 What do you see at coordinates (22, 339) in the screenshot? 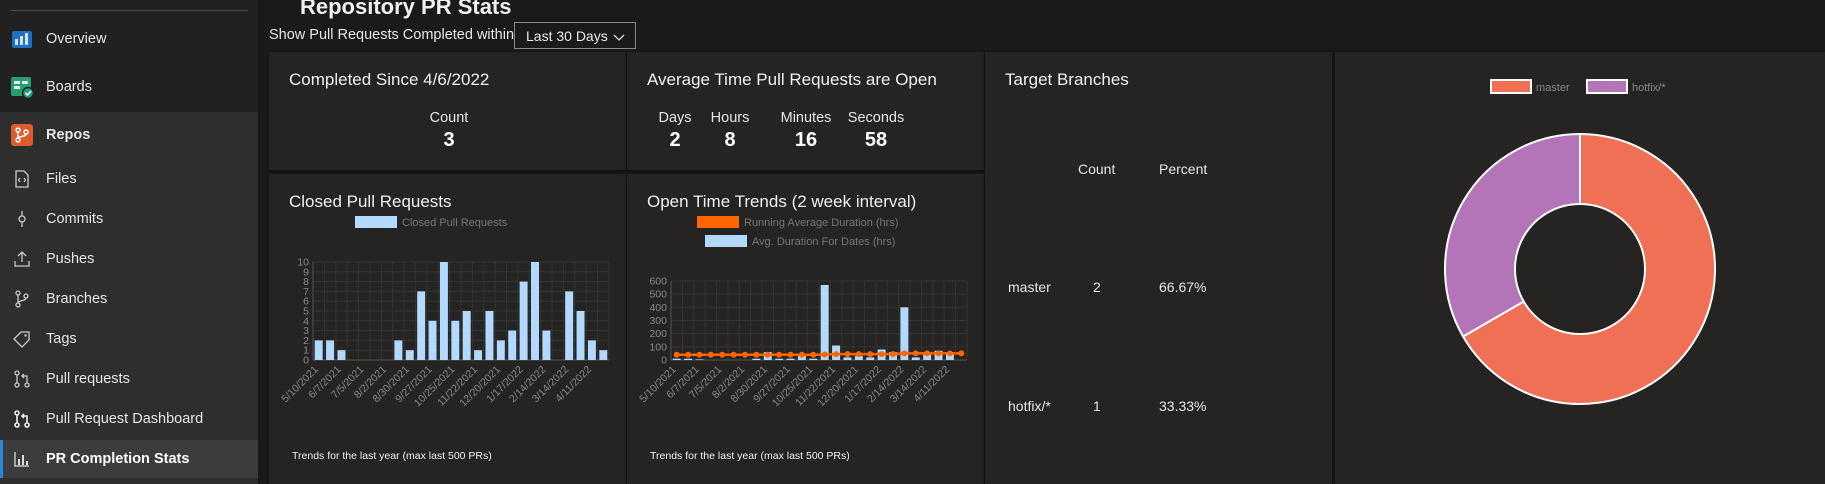
I see `tags-icon` at bounding box center [22, 339].